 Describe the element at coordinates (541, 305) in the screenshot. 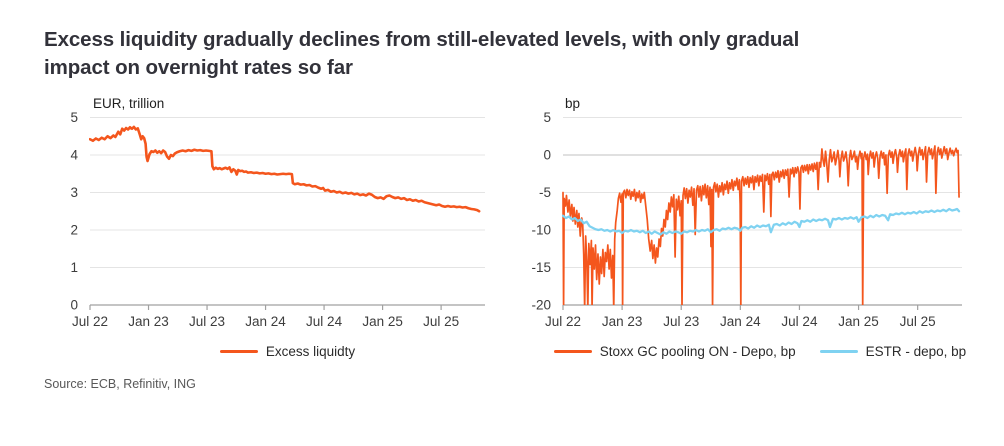

I see `svg-text: -20` at that location.